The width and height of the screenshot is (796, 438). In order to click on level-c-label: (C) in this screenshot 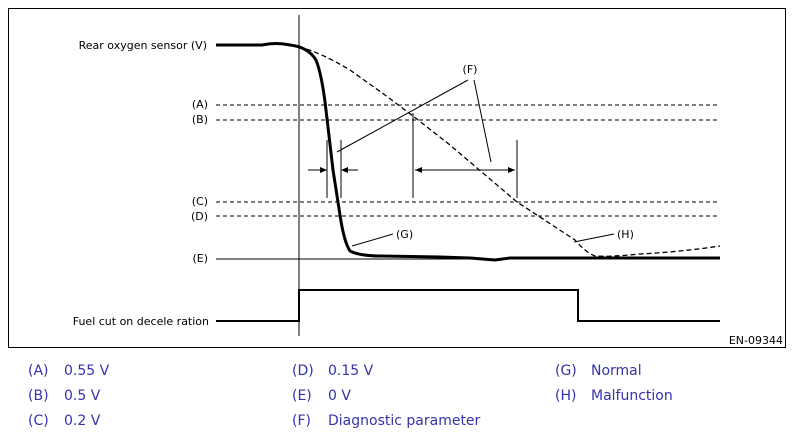, I will do `click(200, 201)`.